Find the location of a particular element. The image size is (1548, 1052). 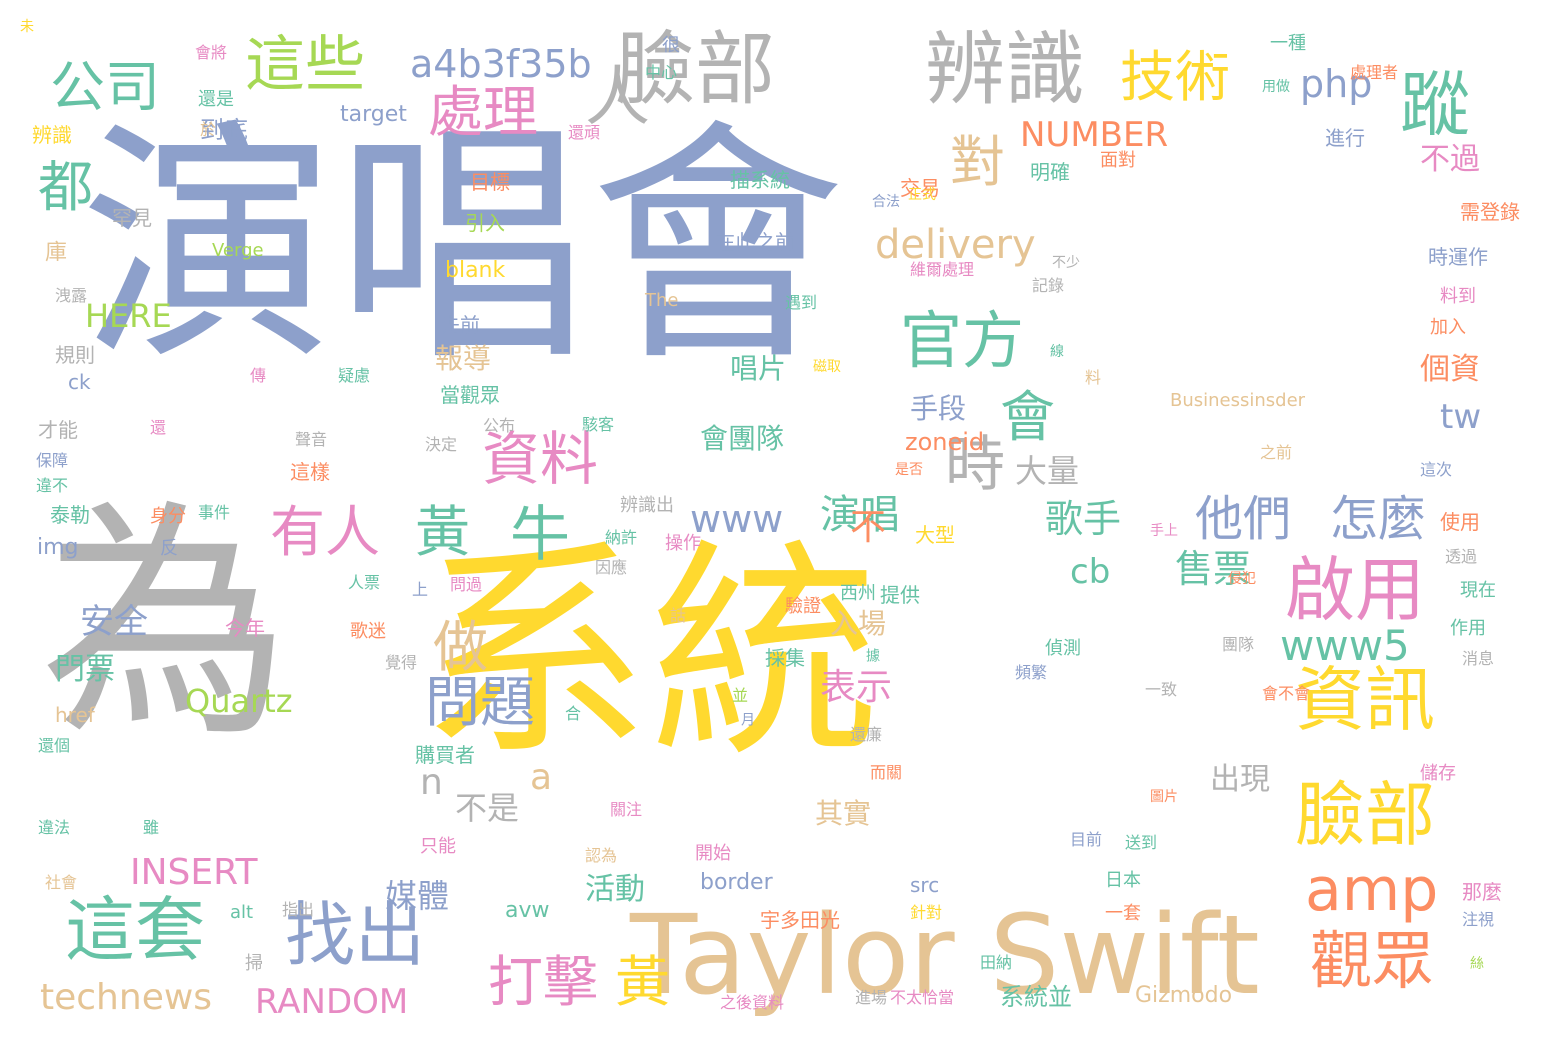

word-php-13: php is located at coordinates (1336, 84).